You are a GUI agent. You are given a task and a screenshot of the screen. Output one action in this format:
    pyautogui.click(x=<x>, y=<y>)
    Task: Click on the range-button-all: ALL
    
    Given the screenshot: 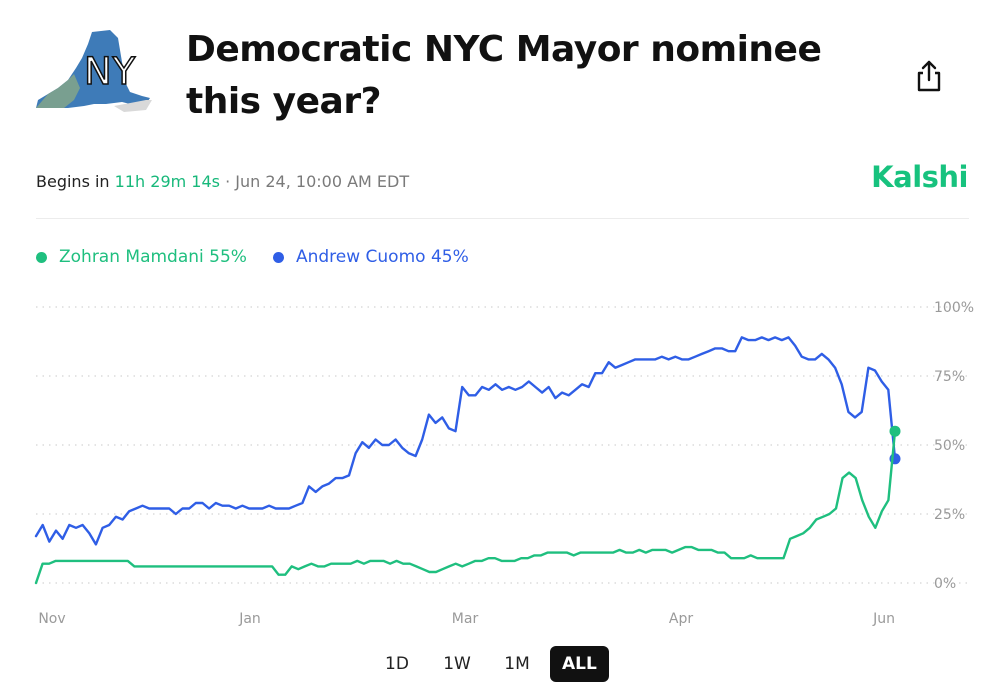 What is the action you would take?
    pyautogui.click(x=579, y=664)
    